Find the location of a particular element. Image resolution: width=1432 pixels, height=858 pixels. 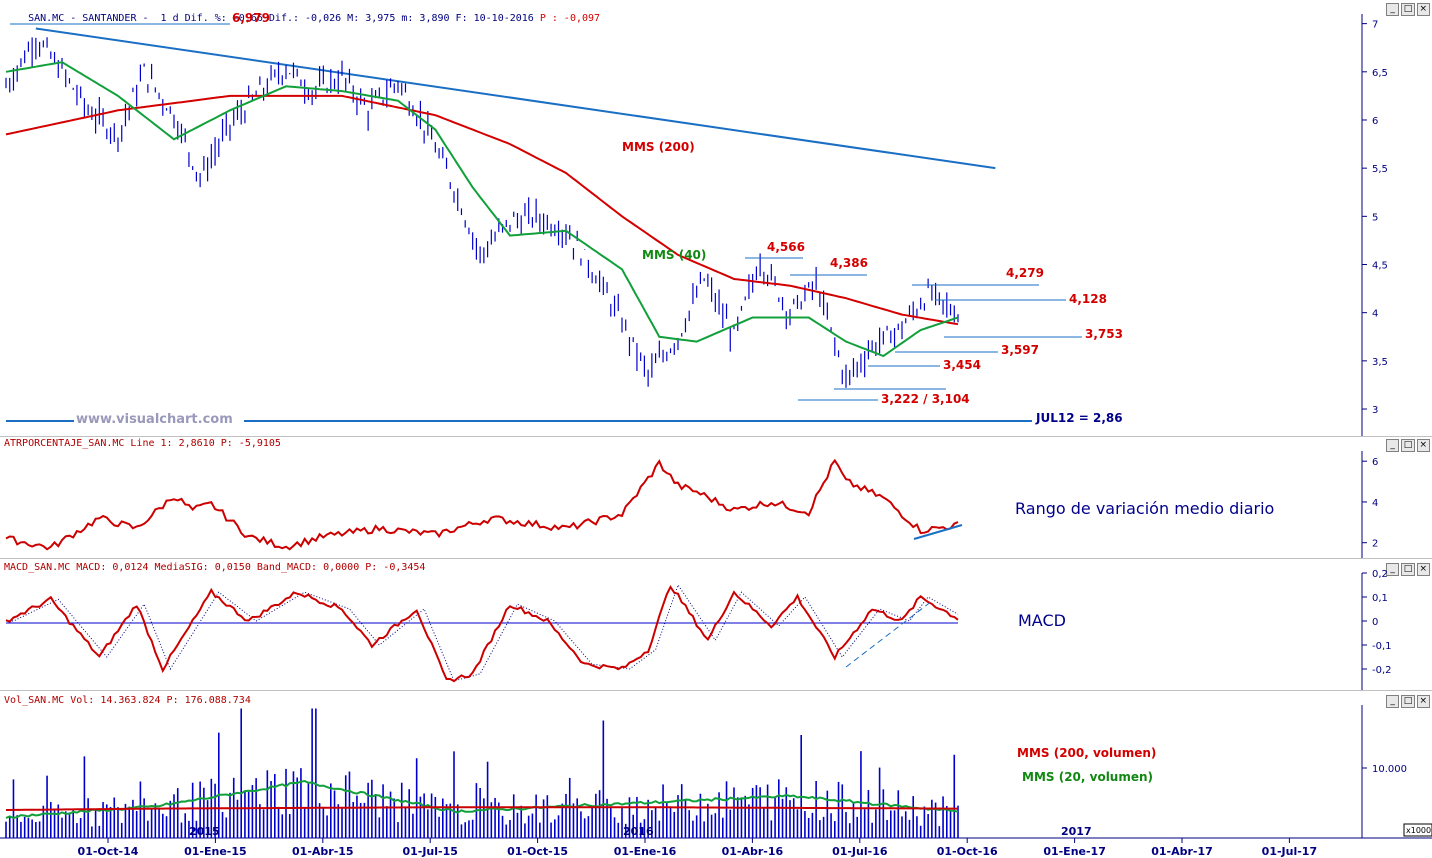

label-vol20: MMS (20, volumen) is located at coordinates (1087, 777).